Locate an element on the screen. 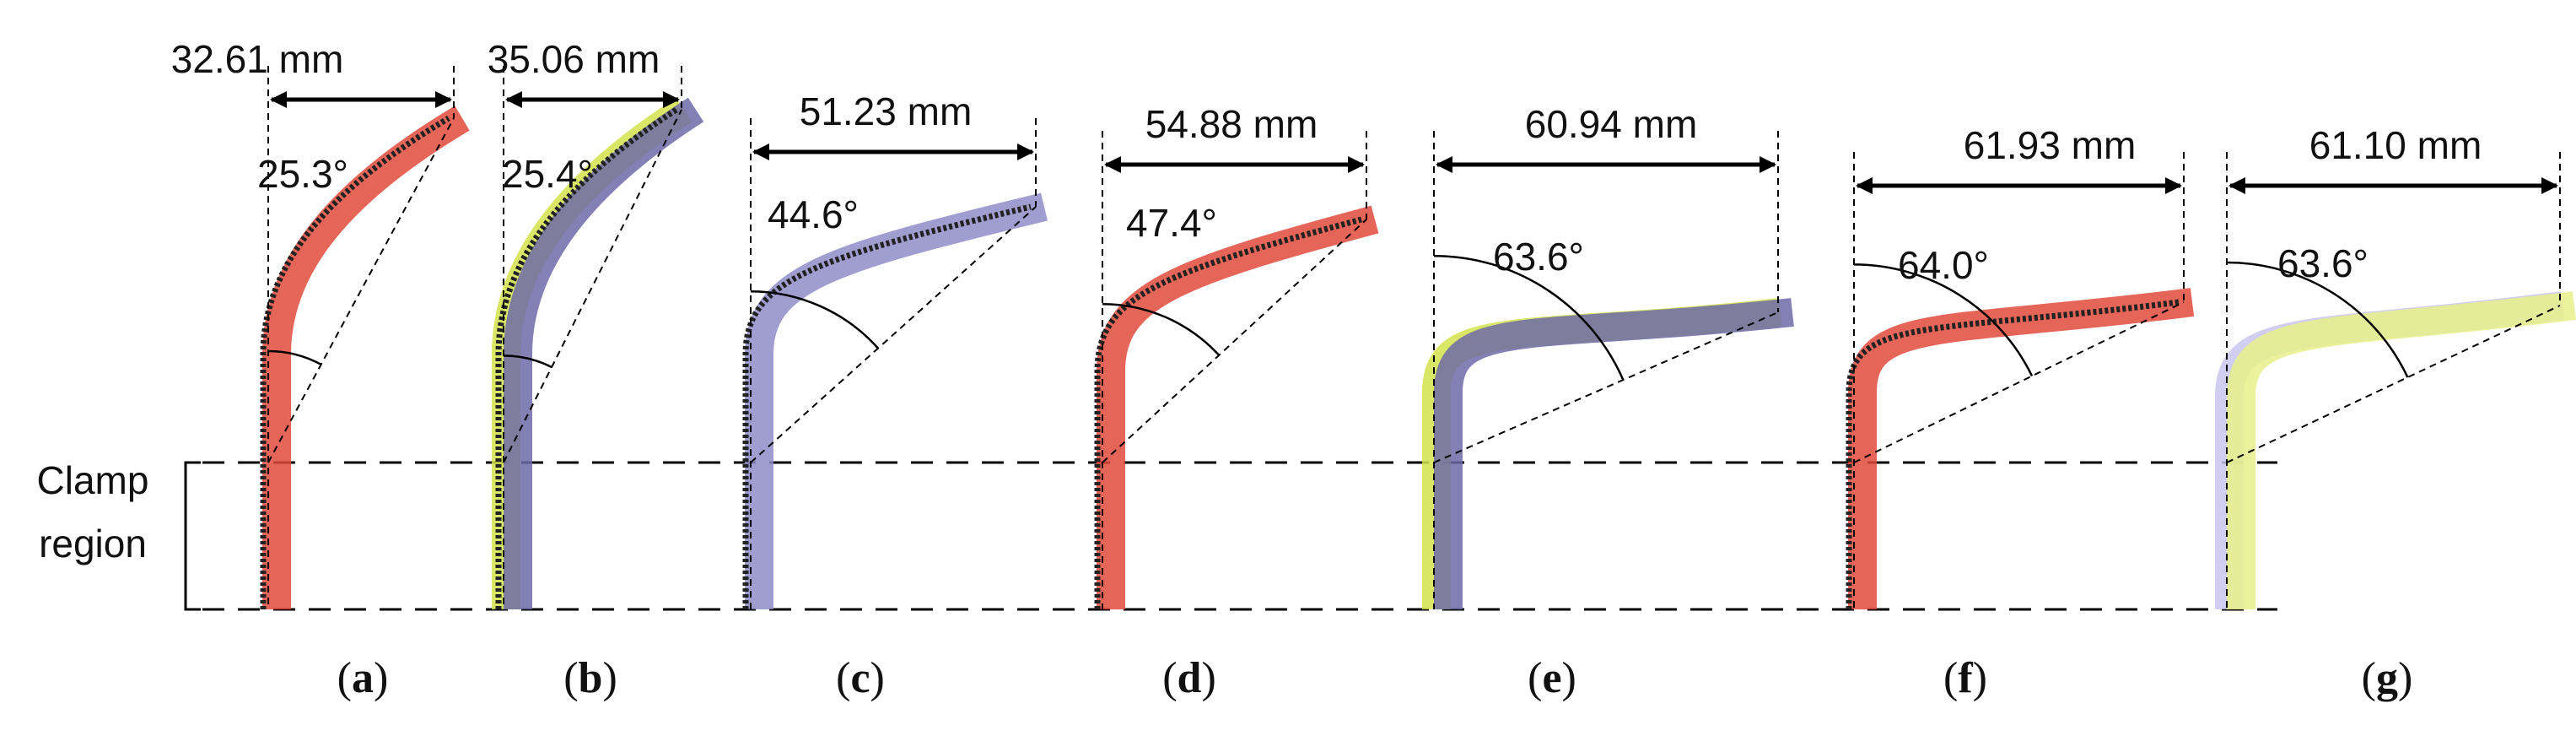 The image size is (2576, 736). dimension-label: 32.61 mm is located at coordinates (257, 59).